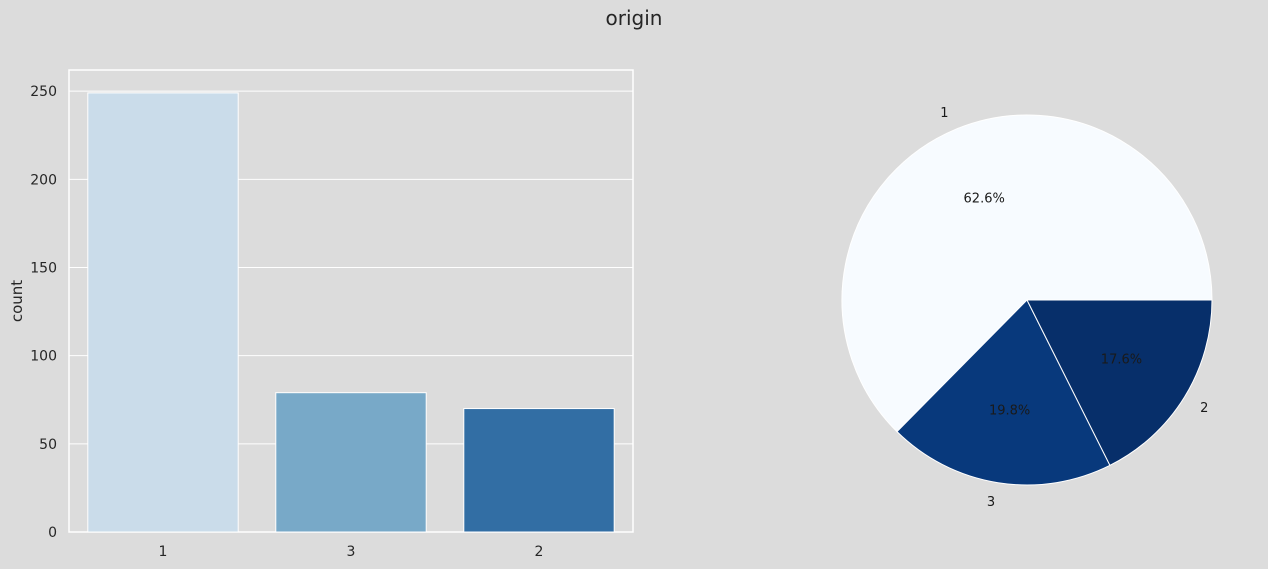 The width and height of the screenshot is (1268, 569). Describe the element at coordinates (991, 502) in the screenshot. I see `pie-label: 3` at that location.